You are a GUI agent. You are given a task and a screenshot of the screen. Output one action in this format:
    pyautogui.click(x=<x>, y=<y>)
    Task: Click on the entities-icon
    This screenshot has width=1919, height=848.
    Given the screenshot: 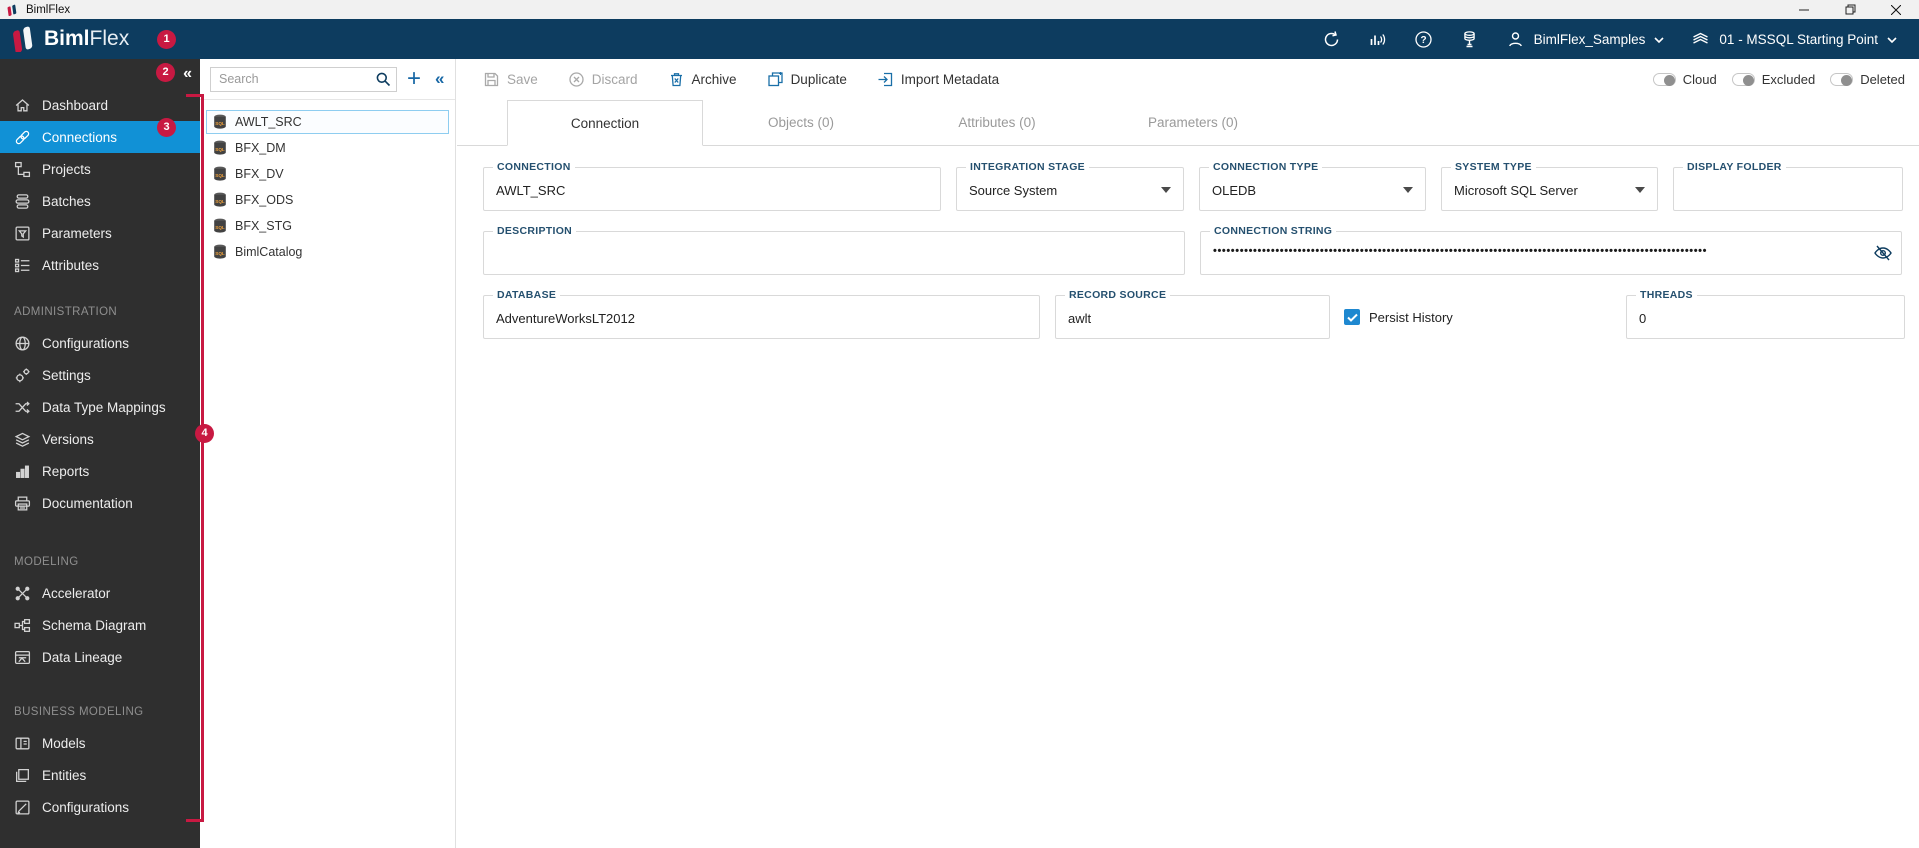 What is the action you would take?
    pyautogui.click(x=22, y=775)
    